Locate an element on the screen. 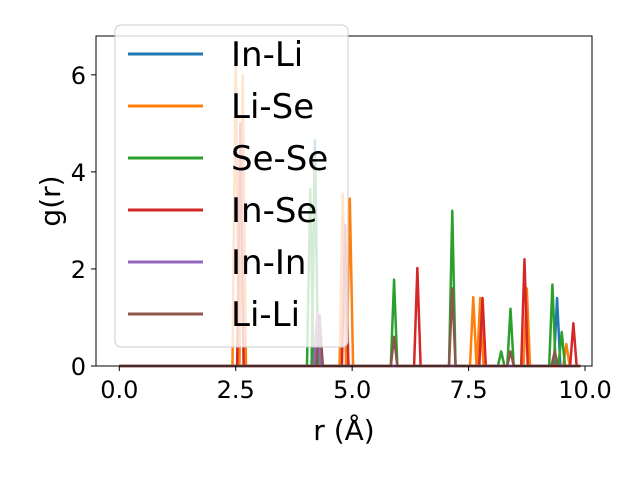  legend-label: Li-Se is located at coordinates (272, 107).